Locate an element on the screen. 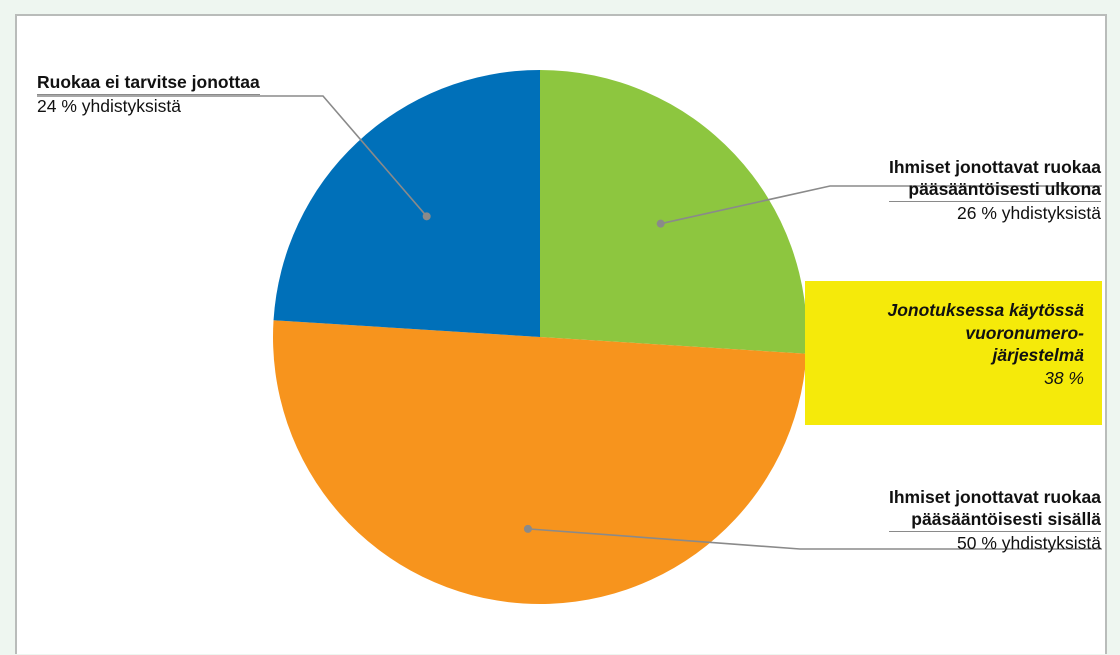  callout-value: 38 % is located at coordinates (1064, 377).